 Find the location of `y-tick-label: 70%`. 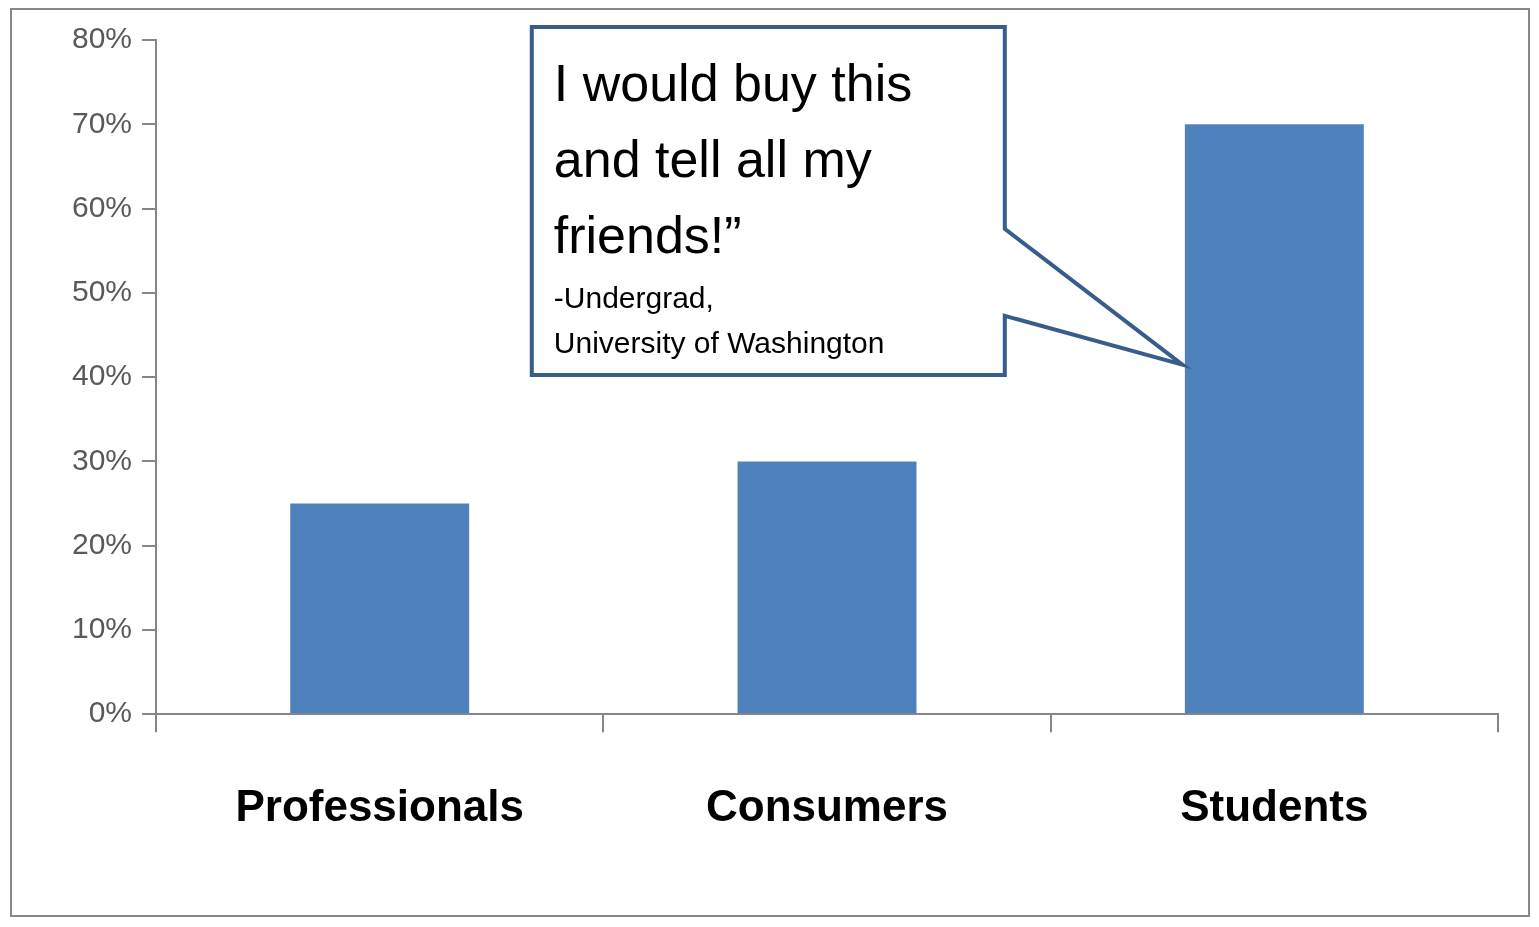

y-tick-label: 70% is located at coordinates (102, 122).